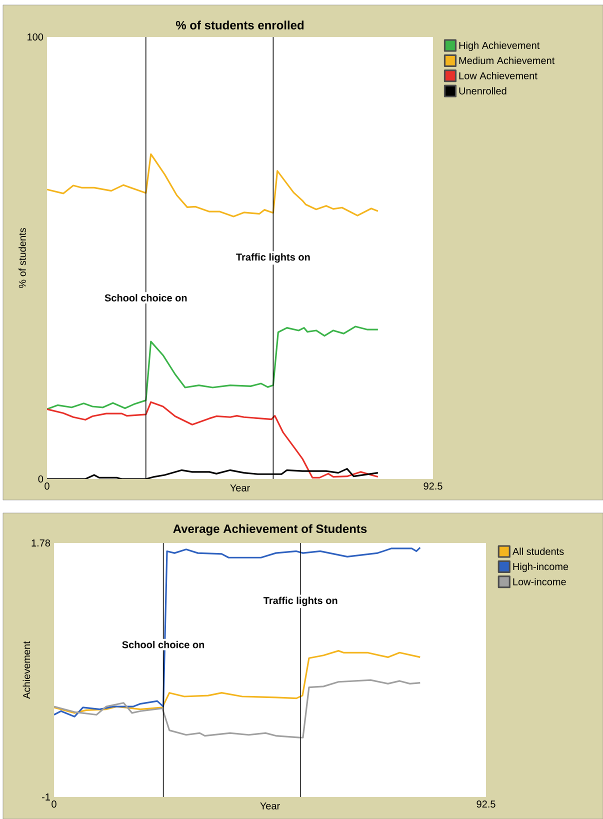 This screenshot has width=603, height=819. Describe the element at coordinates (538, 551) in the screenshot. I see `legend-label: All students` at that location.